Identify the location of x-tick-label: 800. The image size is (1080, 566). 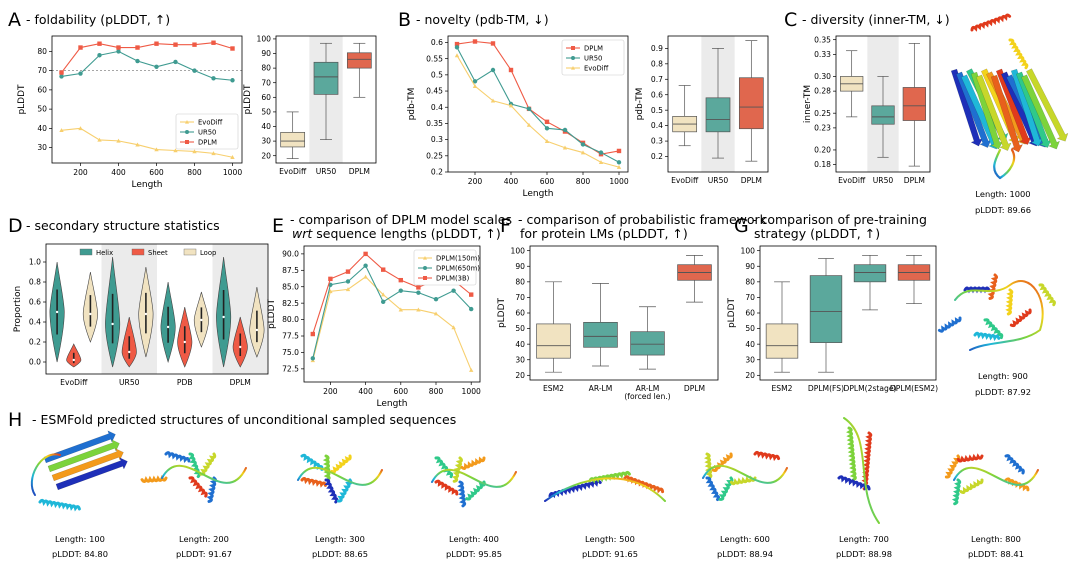
(436, 391).